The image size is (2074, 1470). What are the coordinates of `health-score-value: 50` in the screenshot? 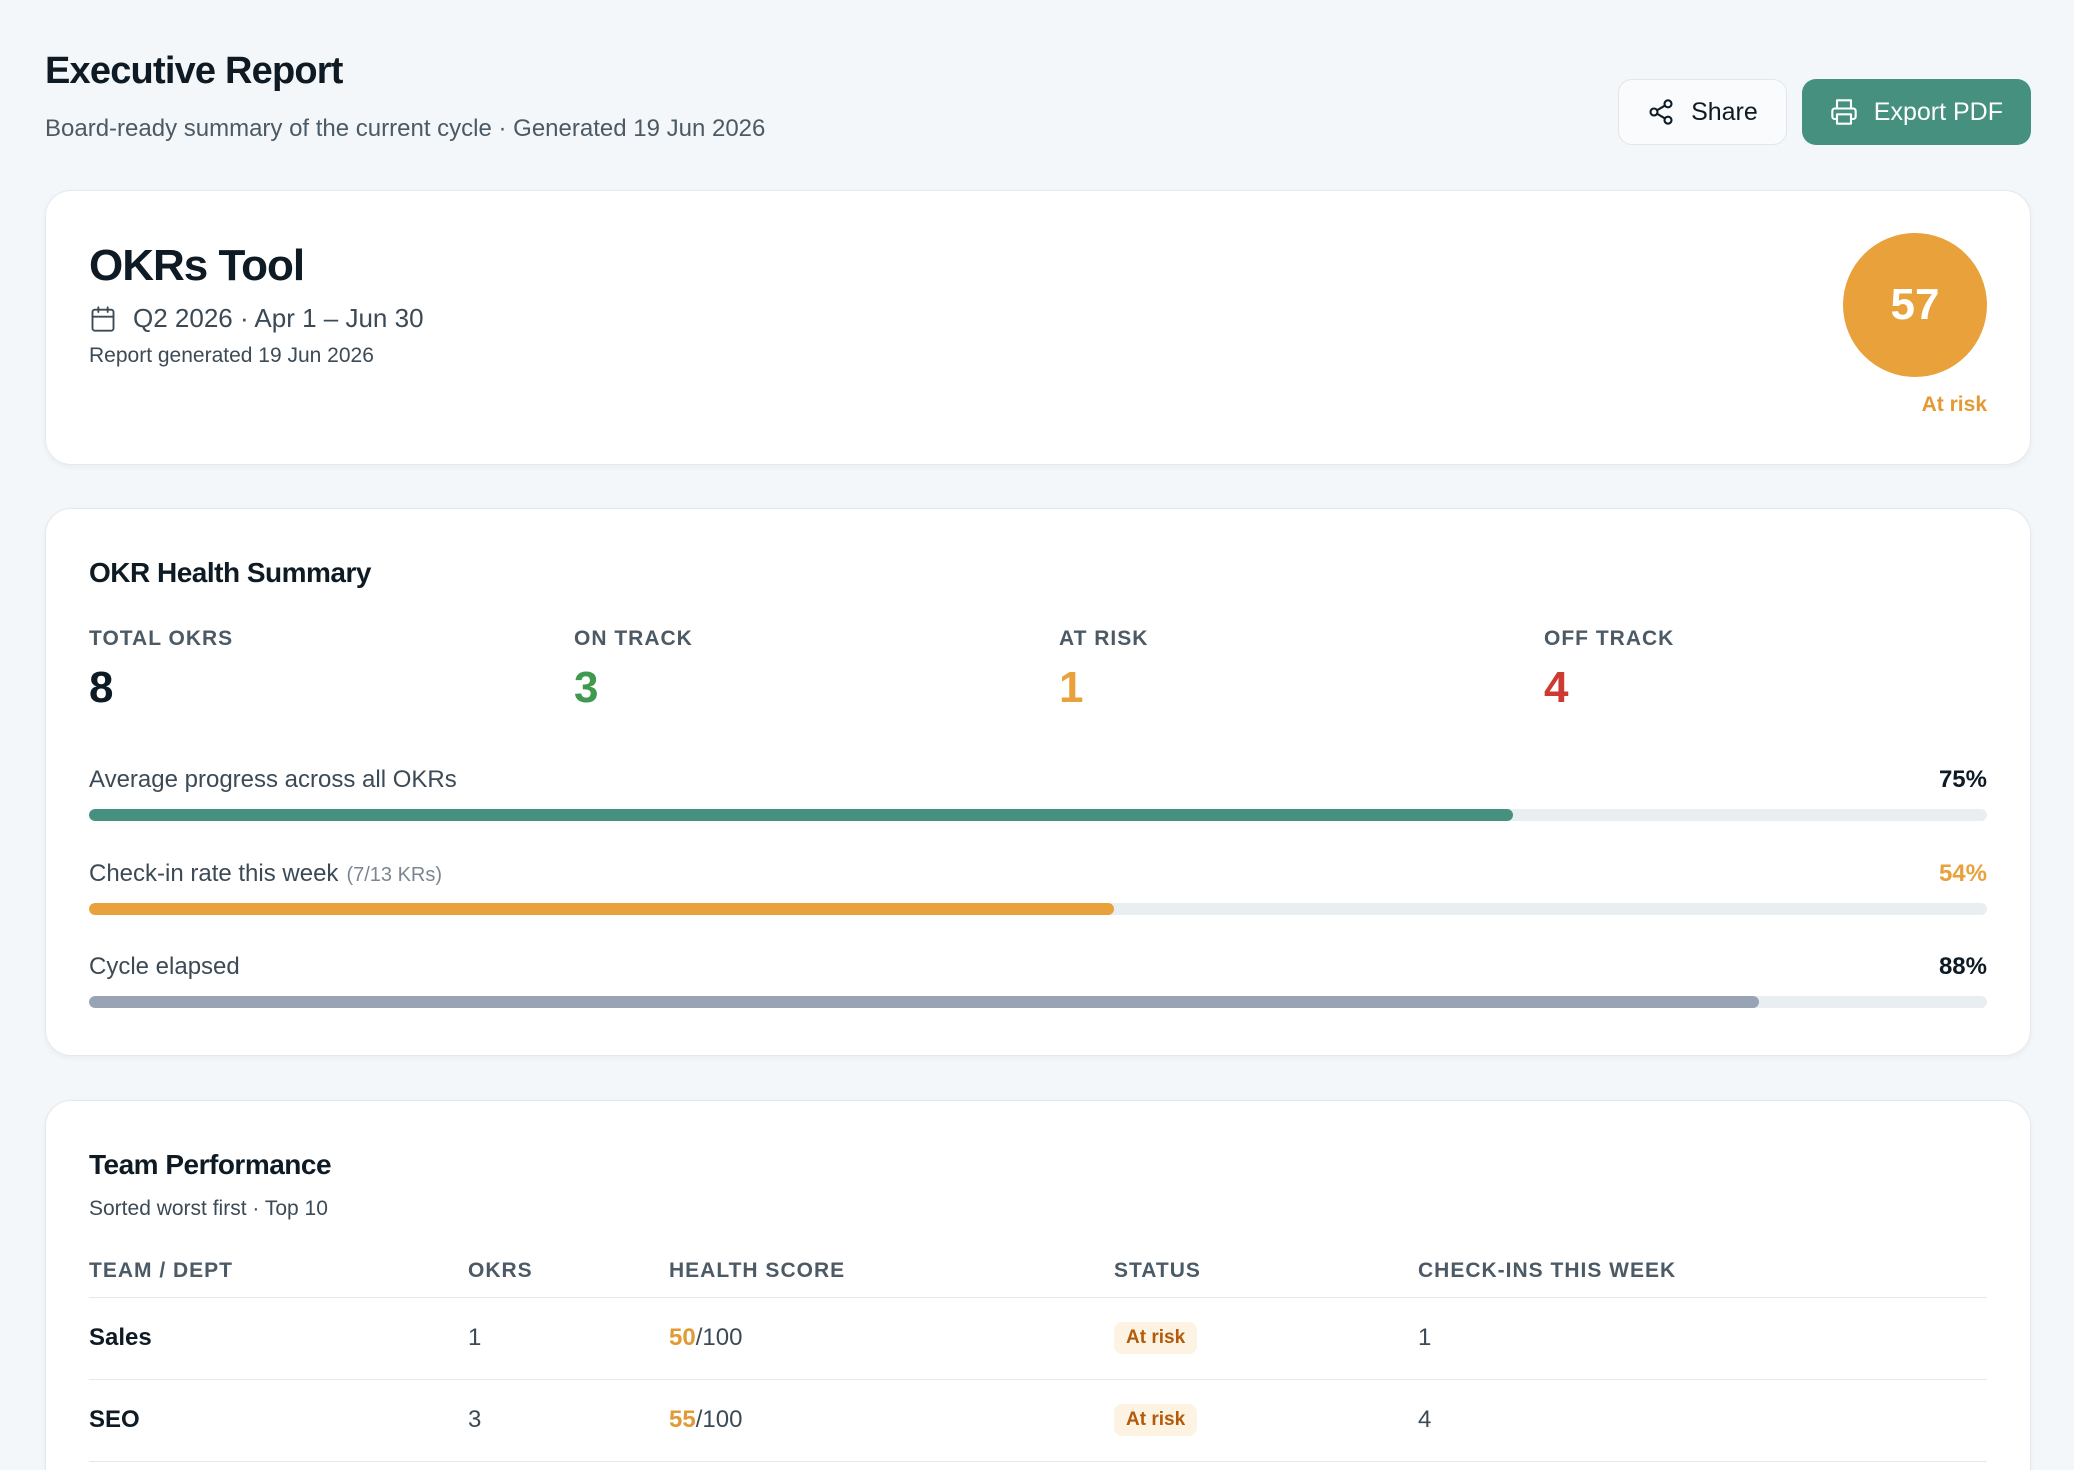 It's located at (682, 1337).